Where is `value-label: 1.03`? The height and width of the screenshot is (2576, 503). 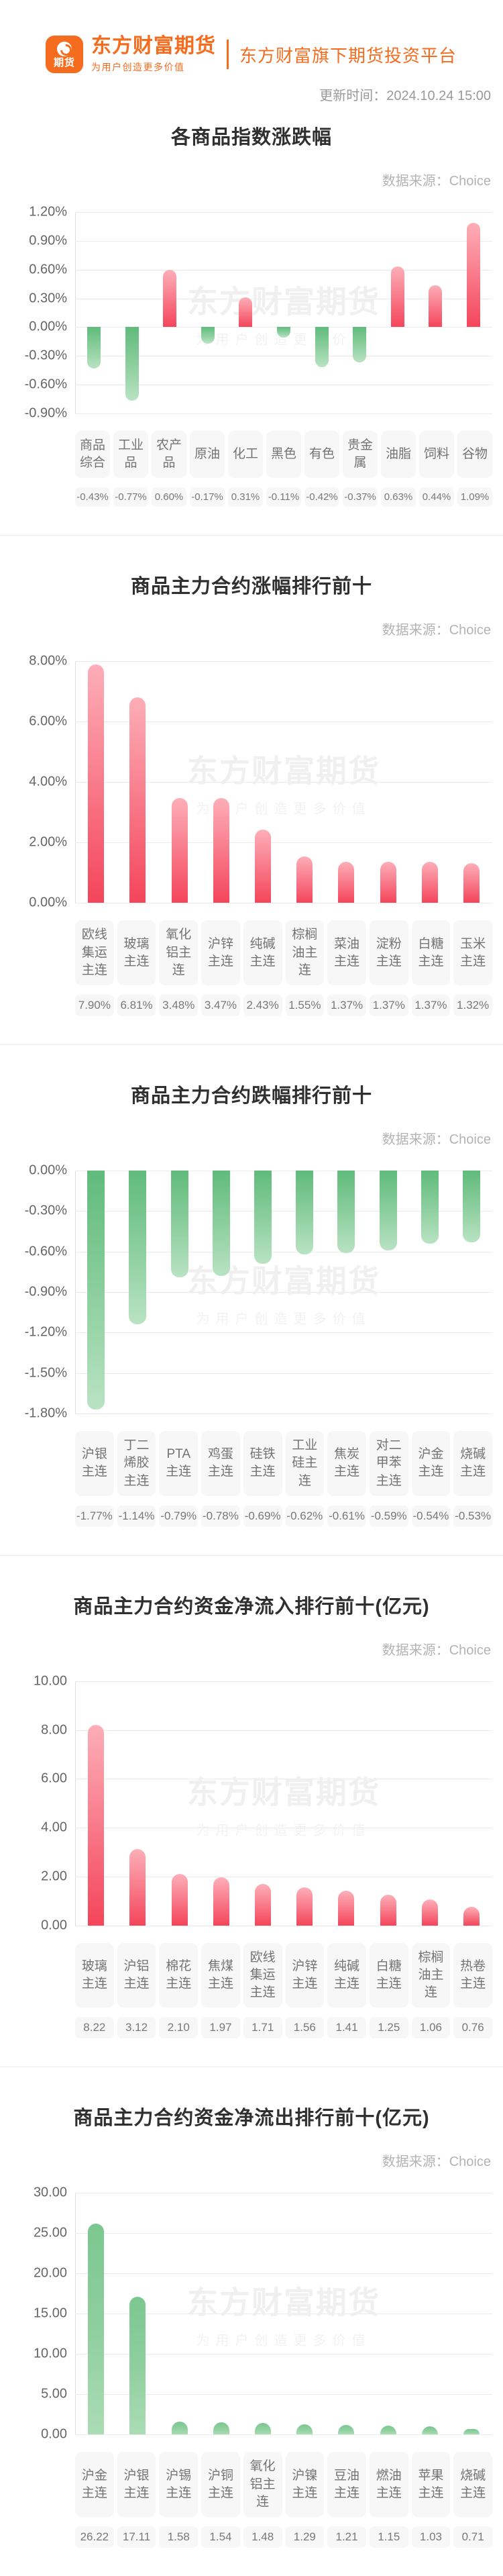
value-label: 1.03 is located at coordinates (431, 2537).